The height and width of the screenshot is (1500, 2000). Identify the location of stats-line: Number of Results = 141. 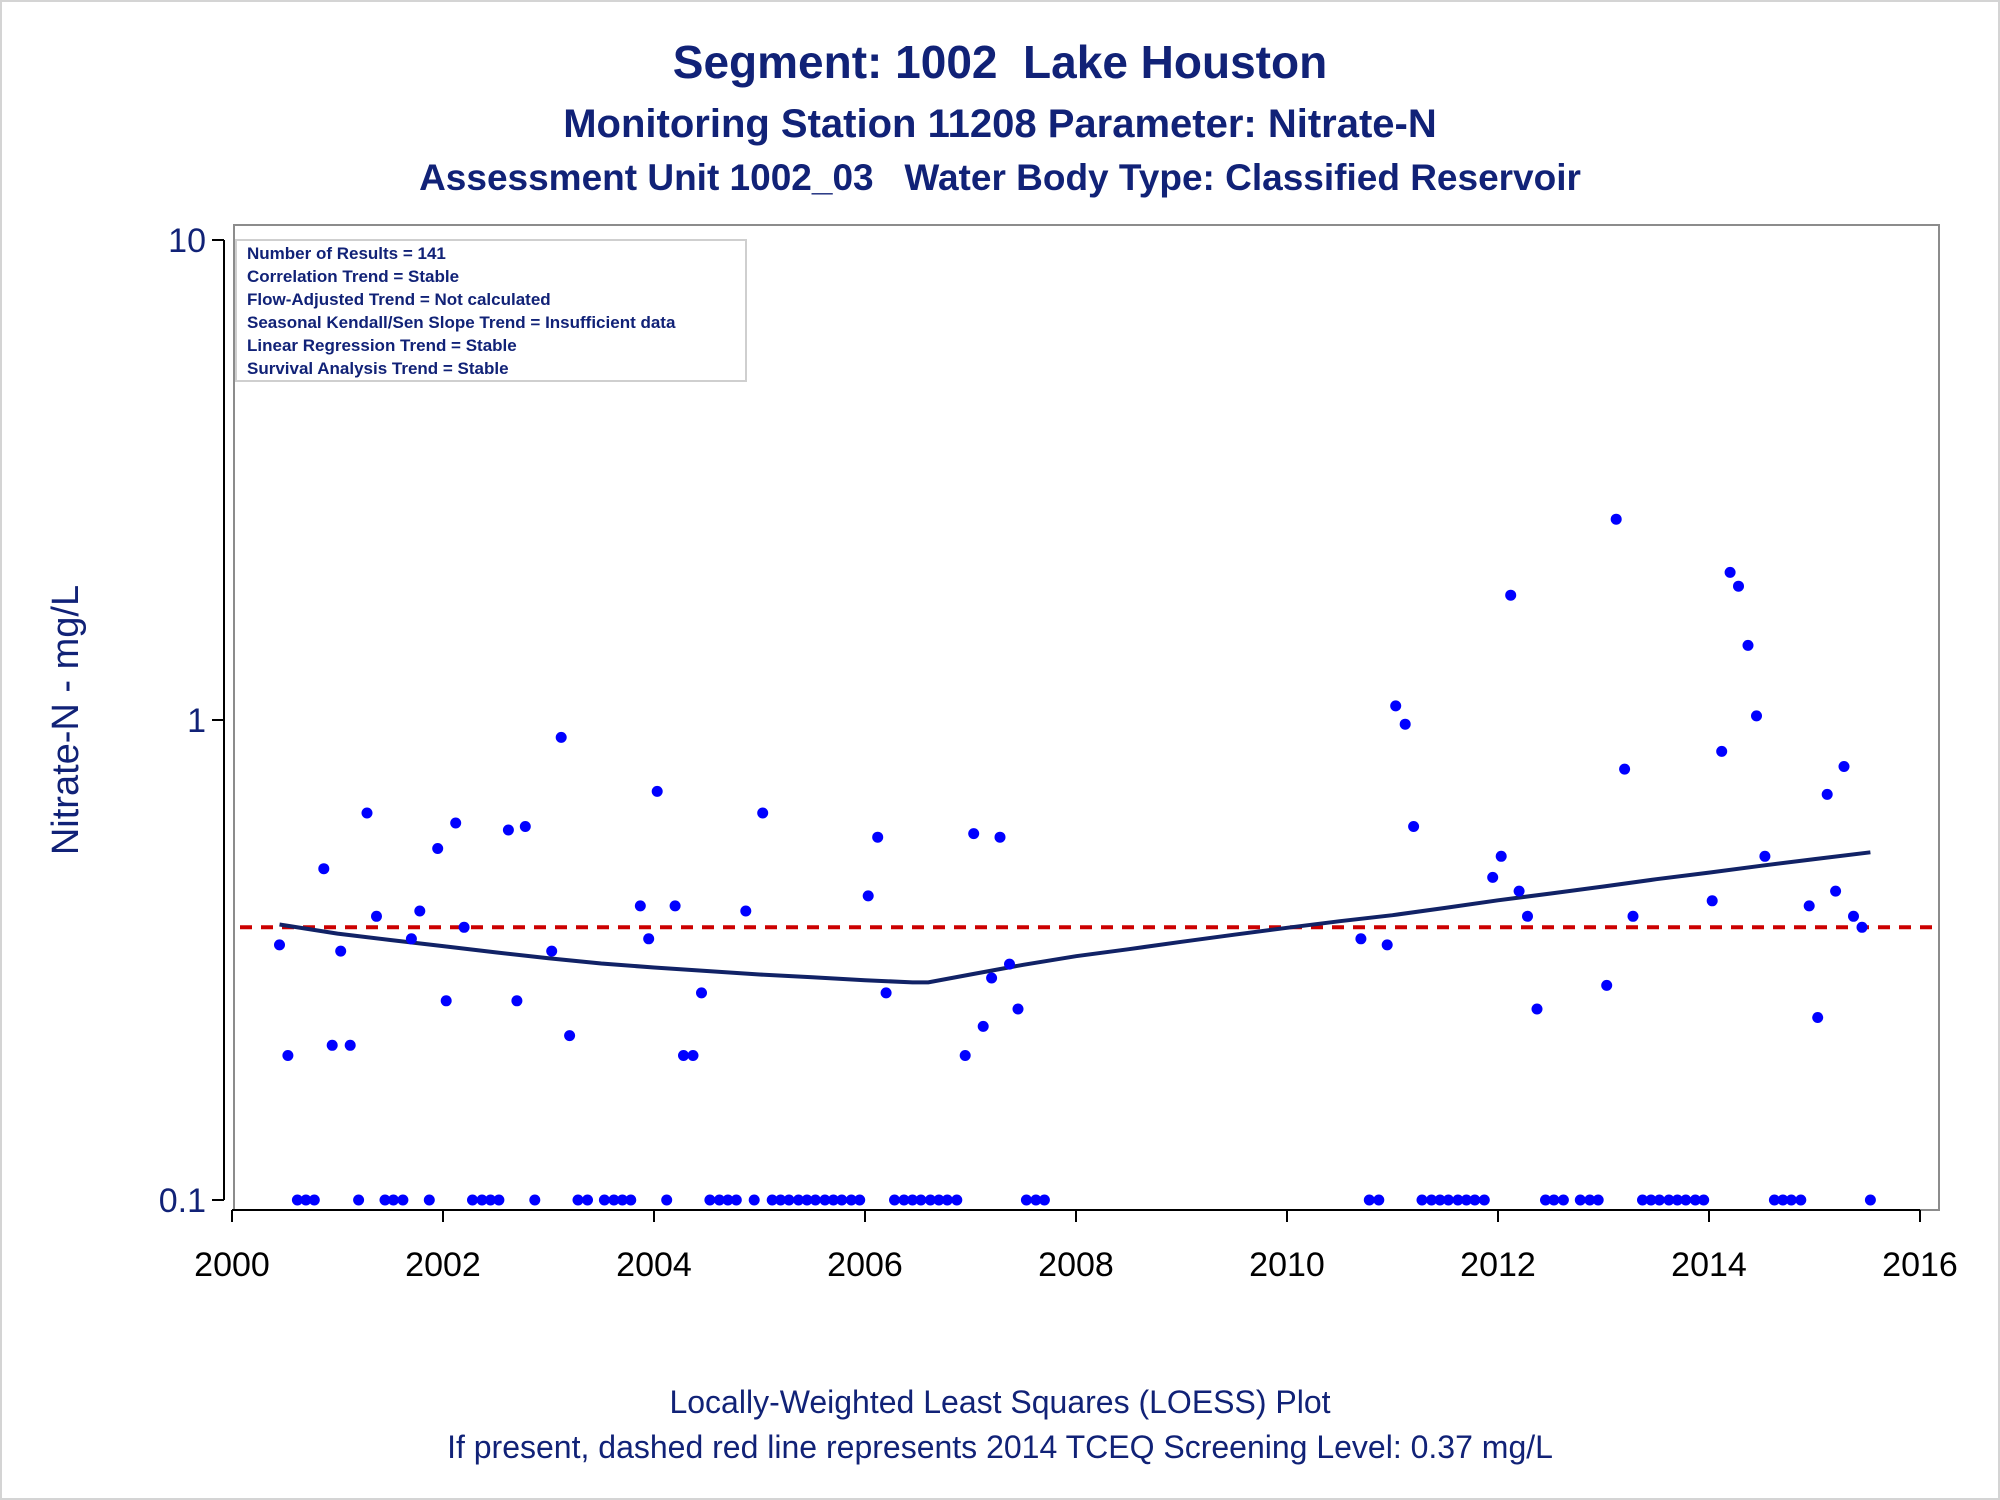
(346, 253).